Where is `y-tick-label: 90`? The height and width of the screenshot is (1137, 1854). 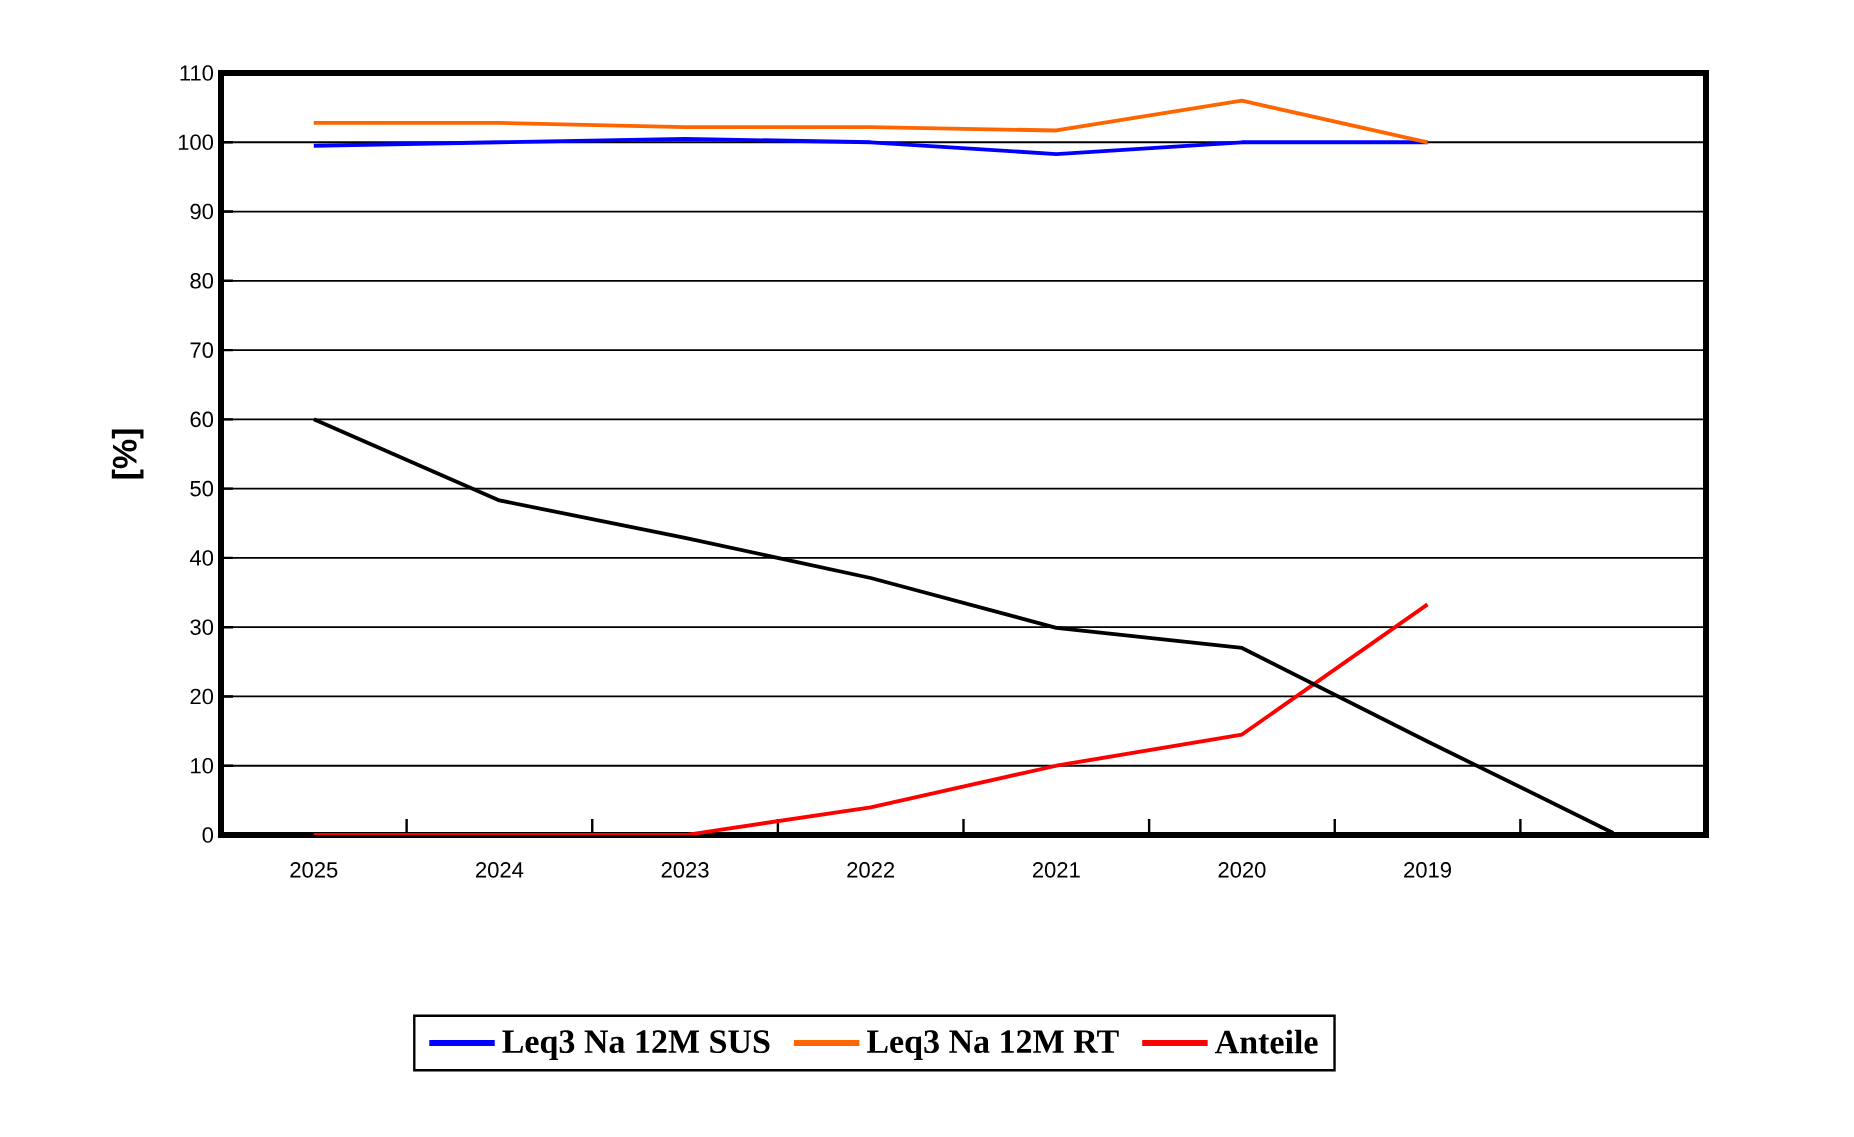 y-tick-label: 90 is located at coordinates (202, 211).